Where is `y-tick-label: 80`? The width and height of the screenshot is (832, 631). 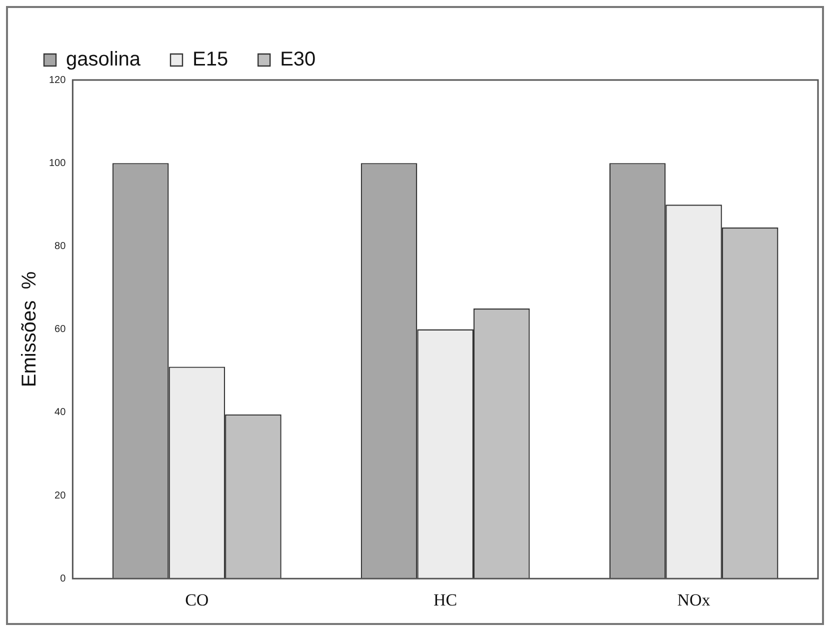
y-tick-label: 80 is located at coordinates (60, 246).